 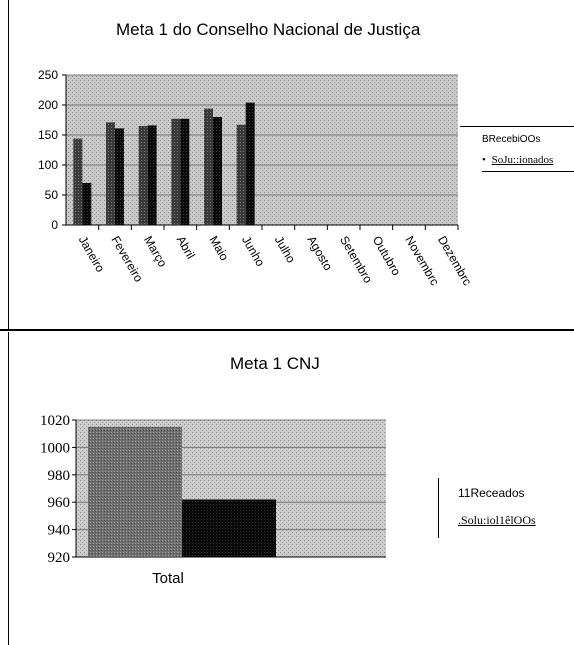 I want to click on chart-1-ytick-label: 0, so click(x=54, y=225).